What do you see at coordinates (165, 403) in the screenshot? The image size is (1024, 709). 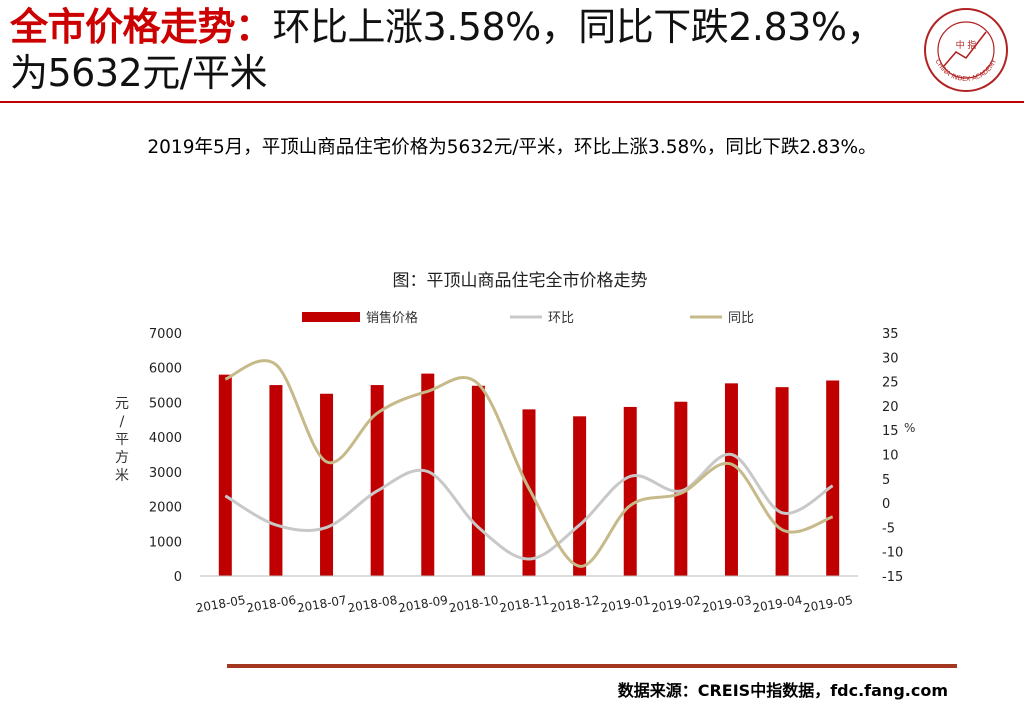 I see `y-left-tick-label: 5000` at bounding box center [165, 403].